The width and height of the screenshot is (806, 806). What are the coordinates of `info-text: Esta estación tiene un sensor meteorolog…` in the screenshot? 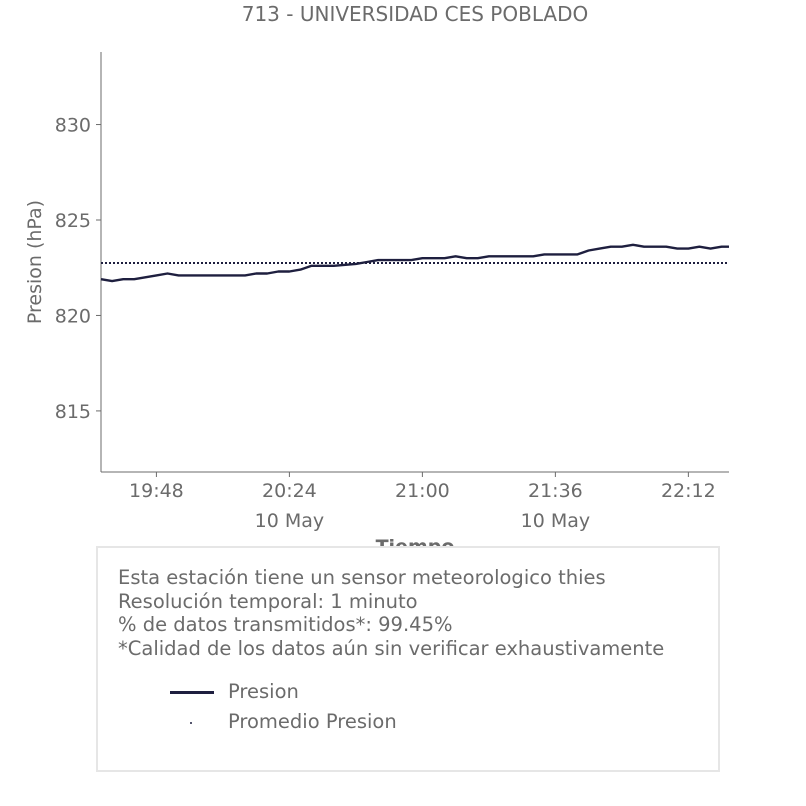 It's located at (391, 613).